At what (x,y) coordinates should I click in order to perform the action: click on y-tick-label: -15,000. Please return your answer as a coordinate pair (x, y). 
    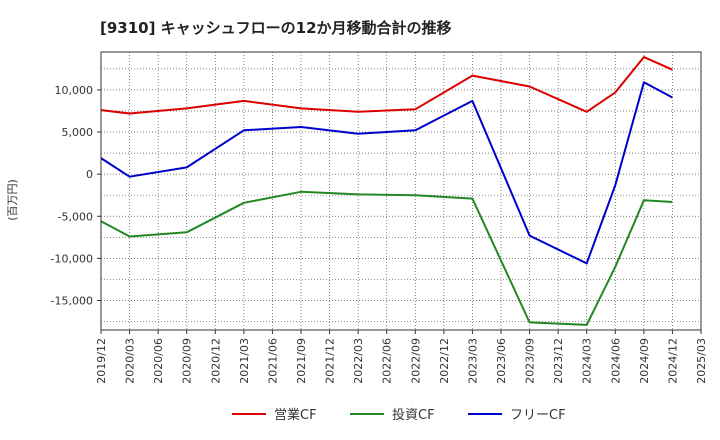
    Looking at the image, I should click on (72, 301).